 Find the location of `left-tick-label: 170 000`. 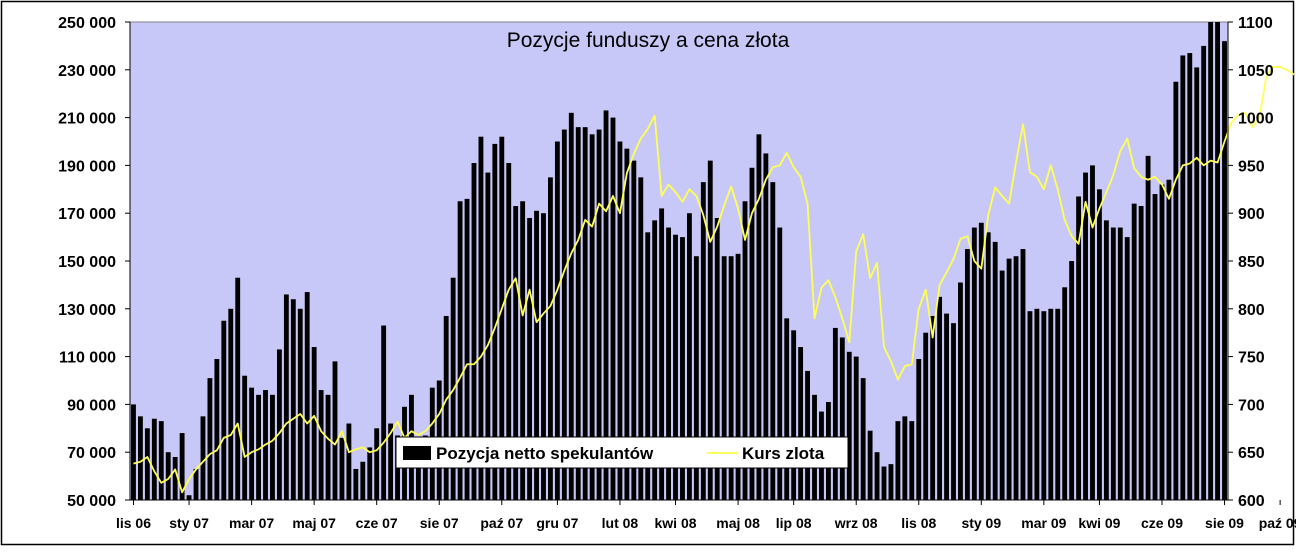

left-tick-label: 170 000 is located at coordinates (87, 214).